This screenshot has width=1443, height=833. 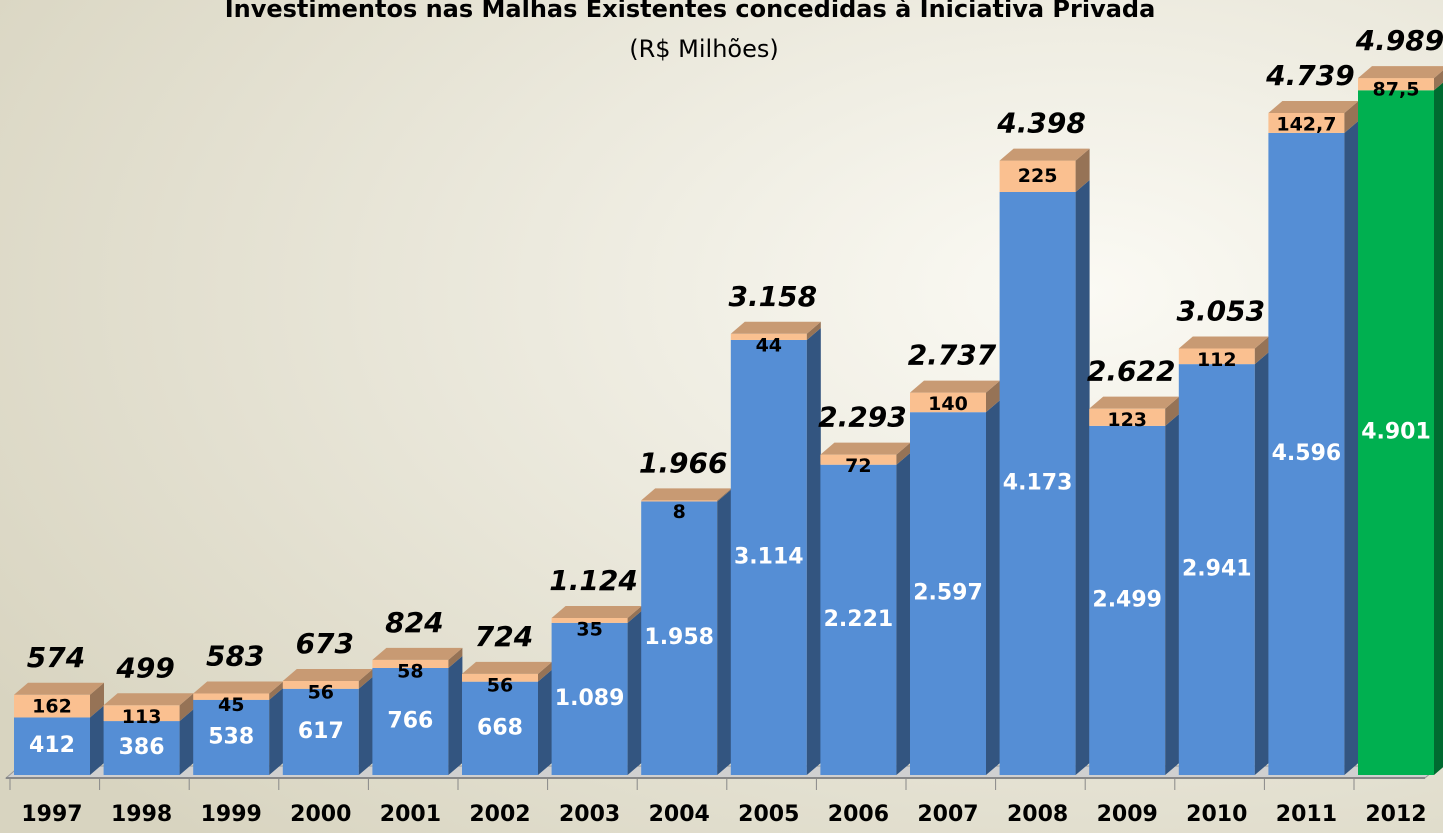 I want to click on value-label: 142,7, so click(x=1306, y=124).